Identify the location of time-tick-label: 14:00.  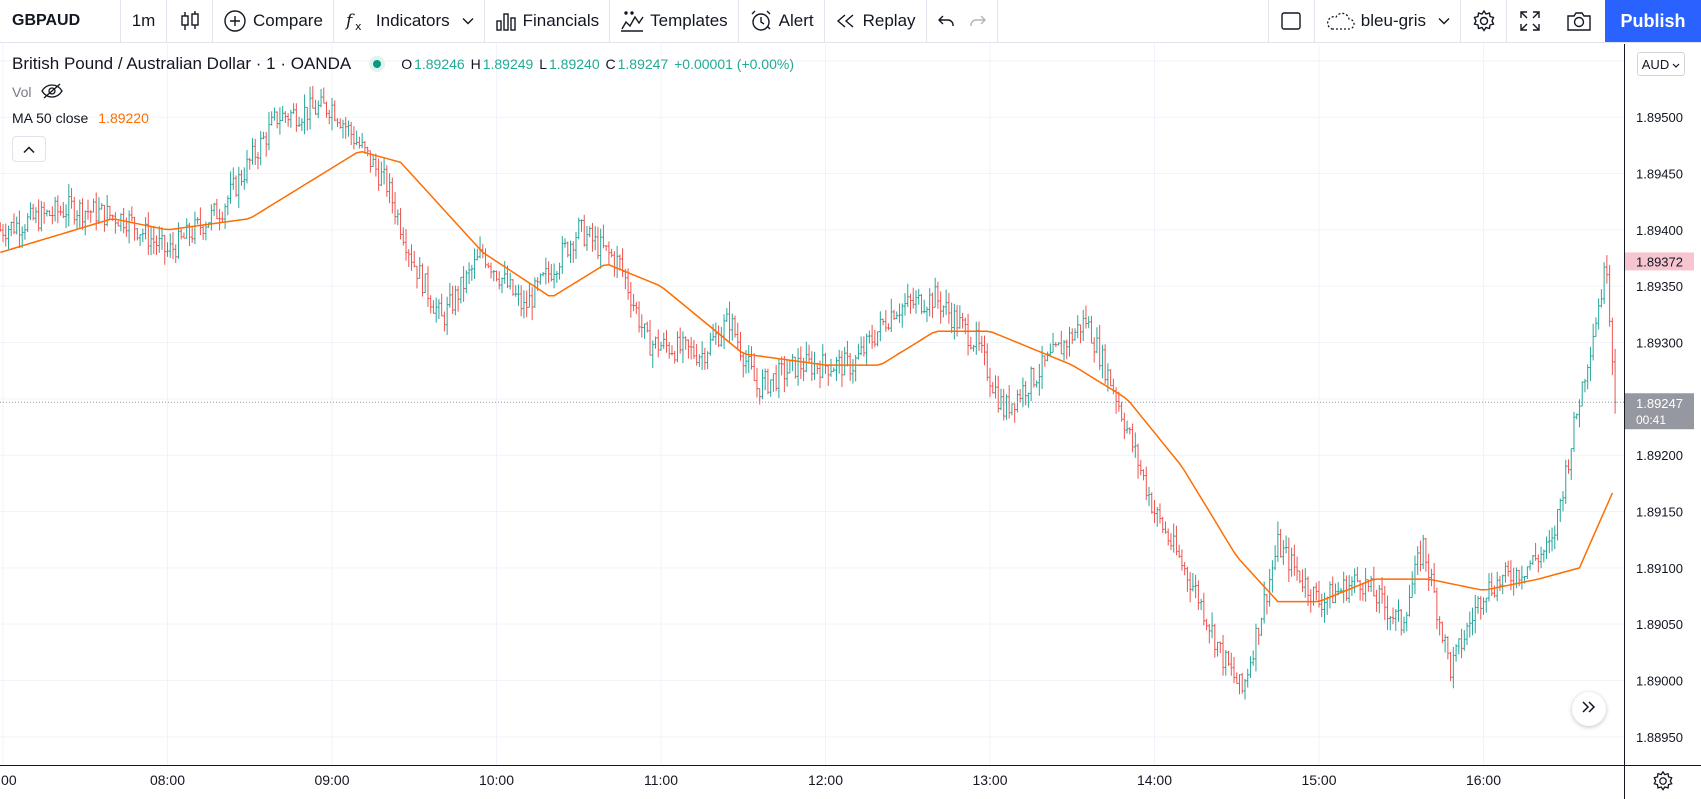
(1154, 780).